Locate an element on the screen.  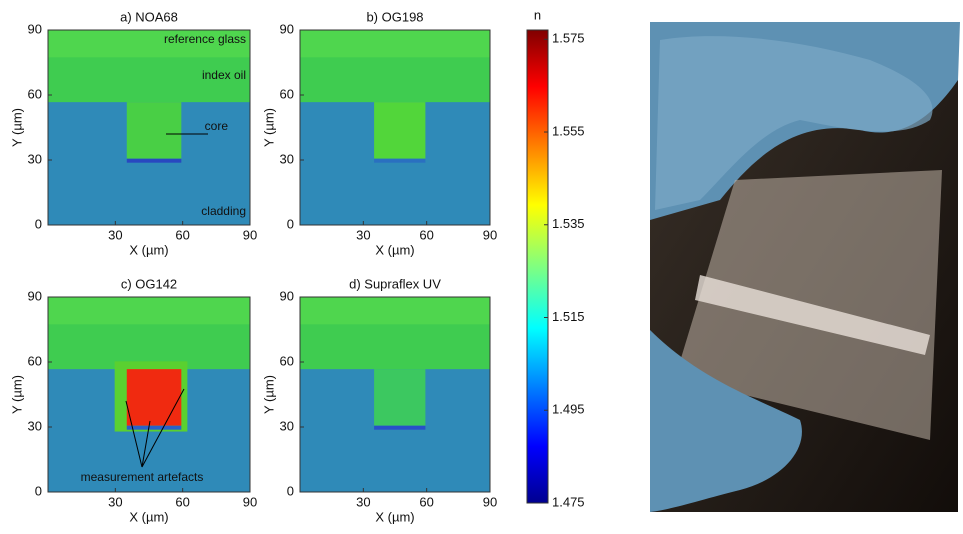
annotation: cladding is located at coordinates (223, 211).